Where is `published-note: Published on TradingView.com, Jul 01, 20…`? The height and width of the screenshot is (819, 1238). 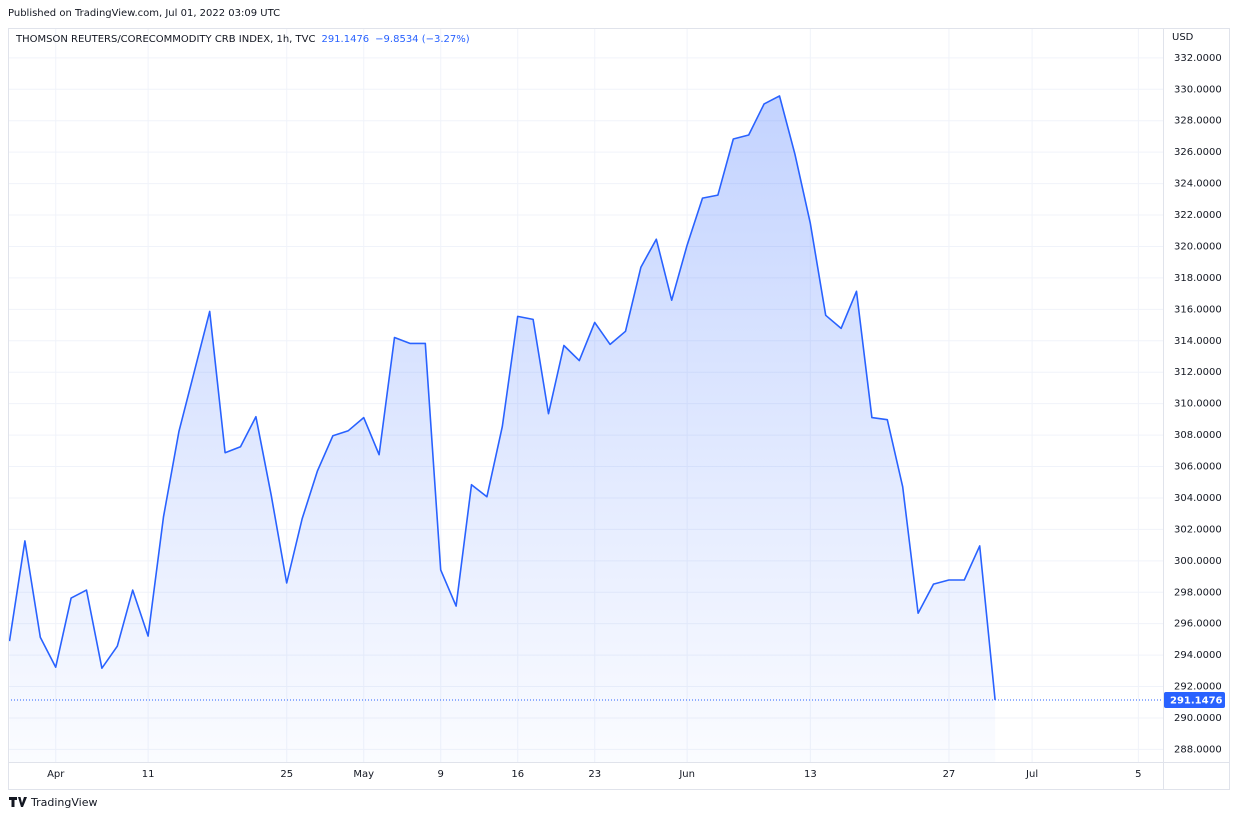
published-note: Published on TradingView.com, Jul 01, 20… is located at coordinates (144, 13).